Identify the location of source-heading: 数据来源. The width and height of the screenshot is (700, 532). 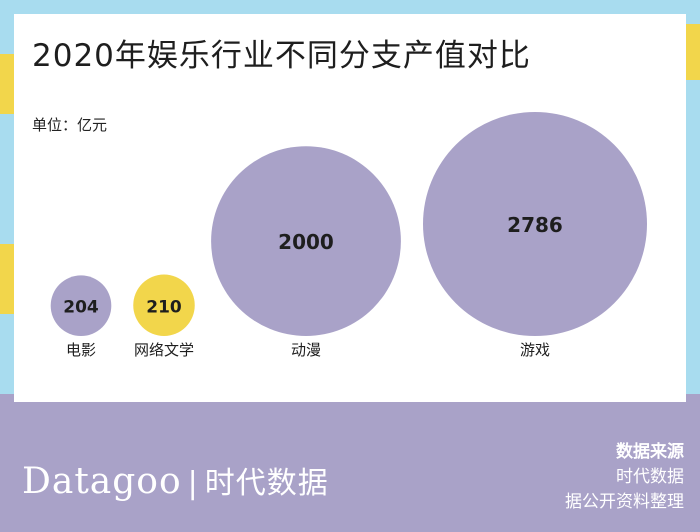
(650, 452).